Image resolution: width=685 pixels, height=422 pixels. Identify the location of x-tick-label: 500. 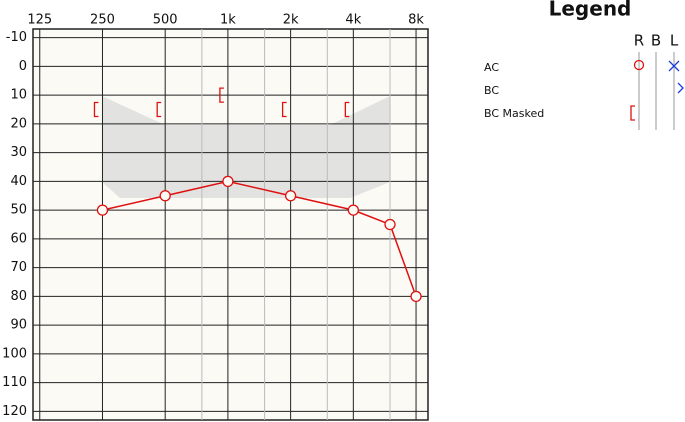
(165, 20).